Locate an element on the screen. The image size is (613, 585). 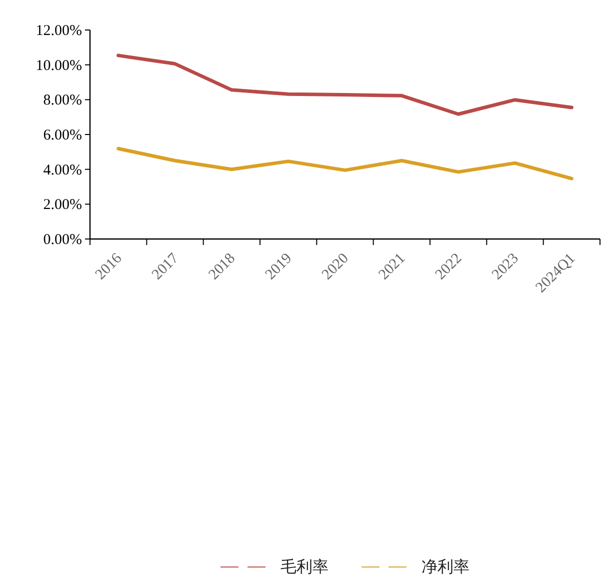
y-tick-label: 6.00% is located at coordinates (62, 136).